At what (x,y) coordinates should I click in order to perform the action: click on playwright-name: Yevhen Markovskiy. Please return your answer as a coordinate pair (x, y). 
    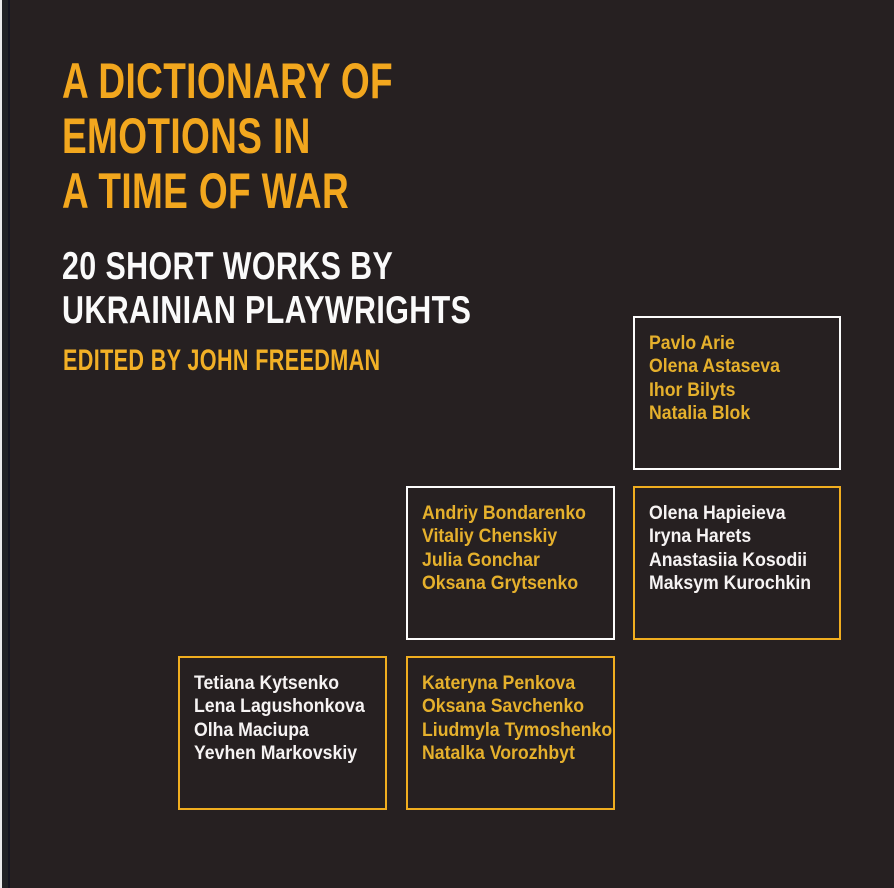
    Looking at the image, I should click on (276, 754).